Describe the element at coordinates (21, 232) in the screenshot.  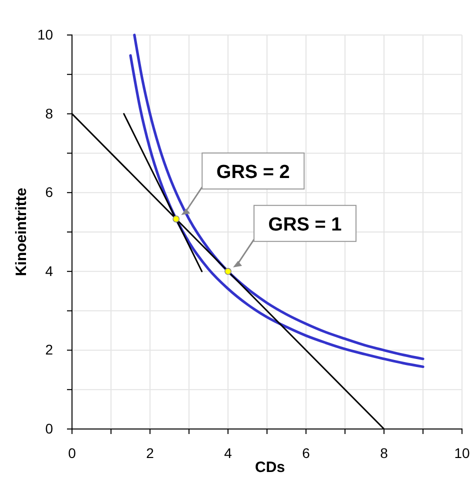
I see `y-axis-title: Kinoeintritte` at that location.